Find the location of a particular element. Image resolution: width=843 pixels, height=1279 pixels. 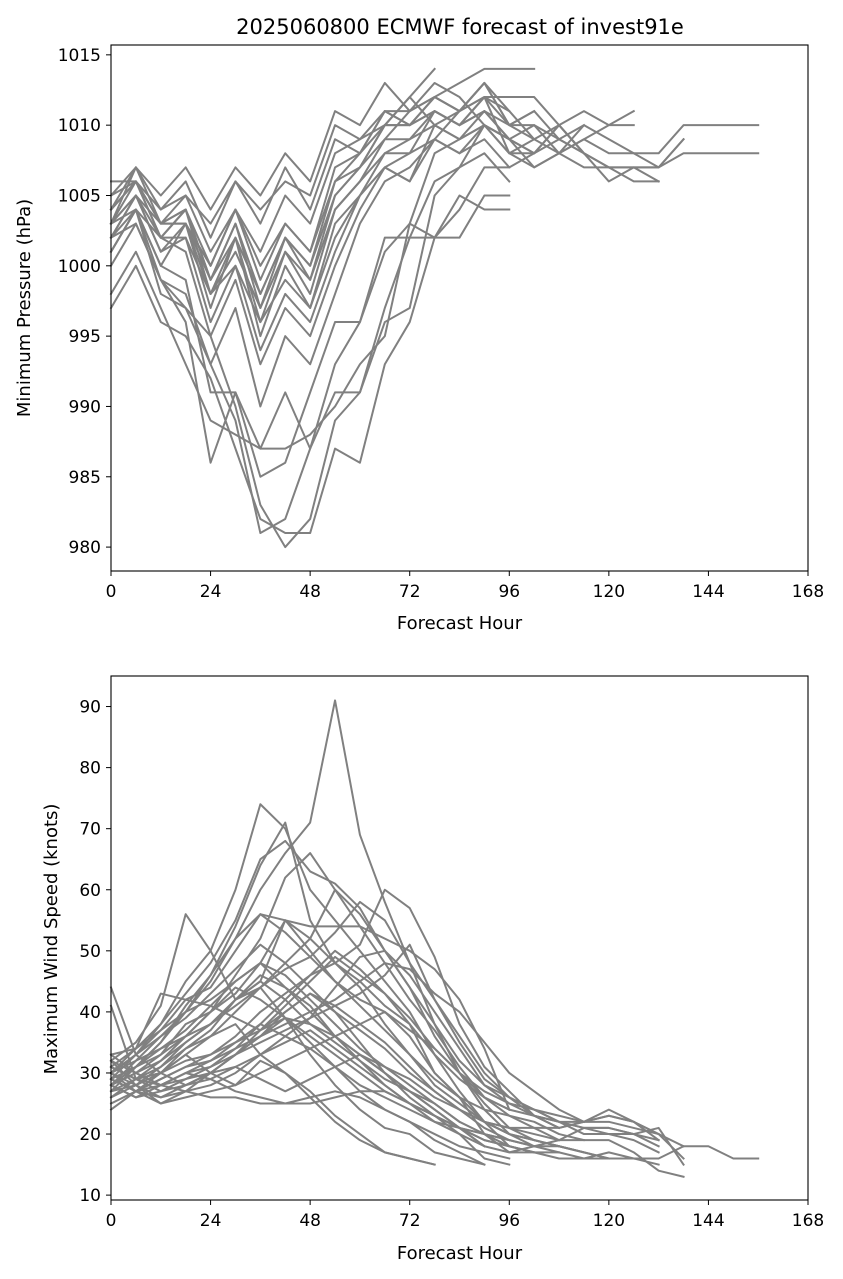

wind-x-tick-label: 0 is located at coordinates (111, 1221).